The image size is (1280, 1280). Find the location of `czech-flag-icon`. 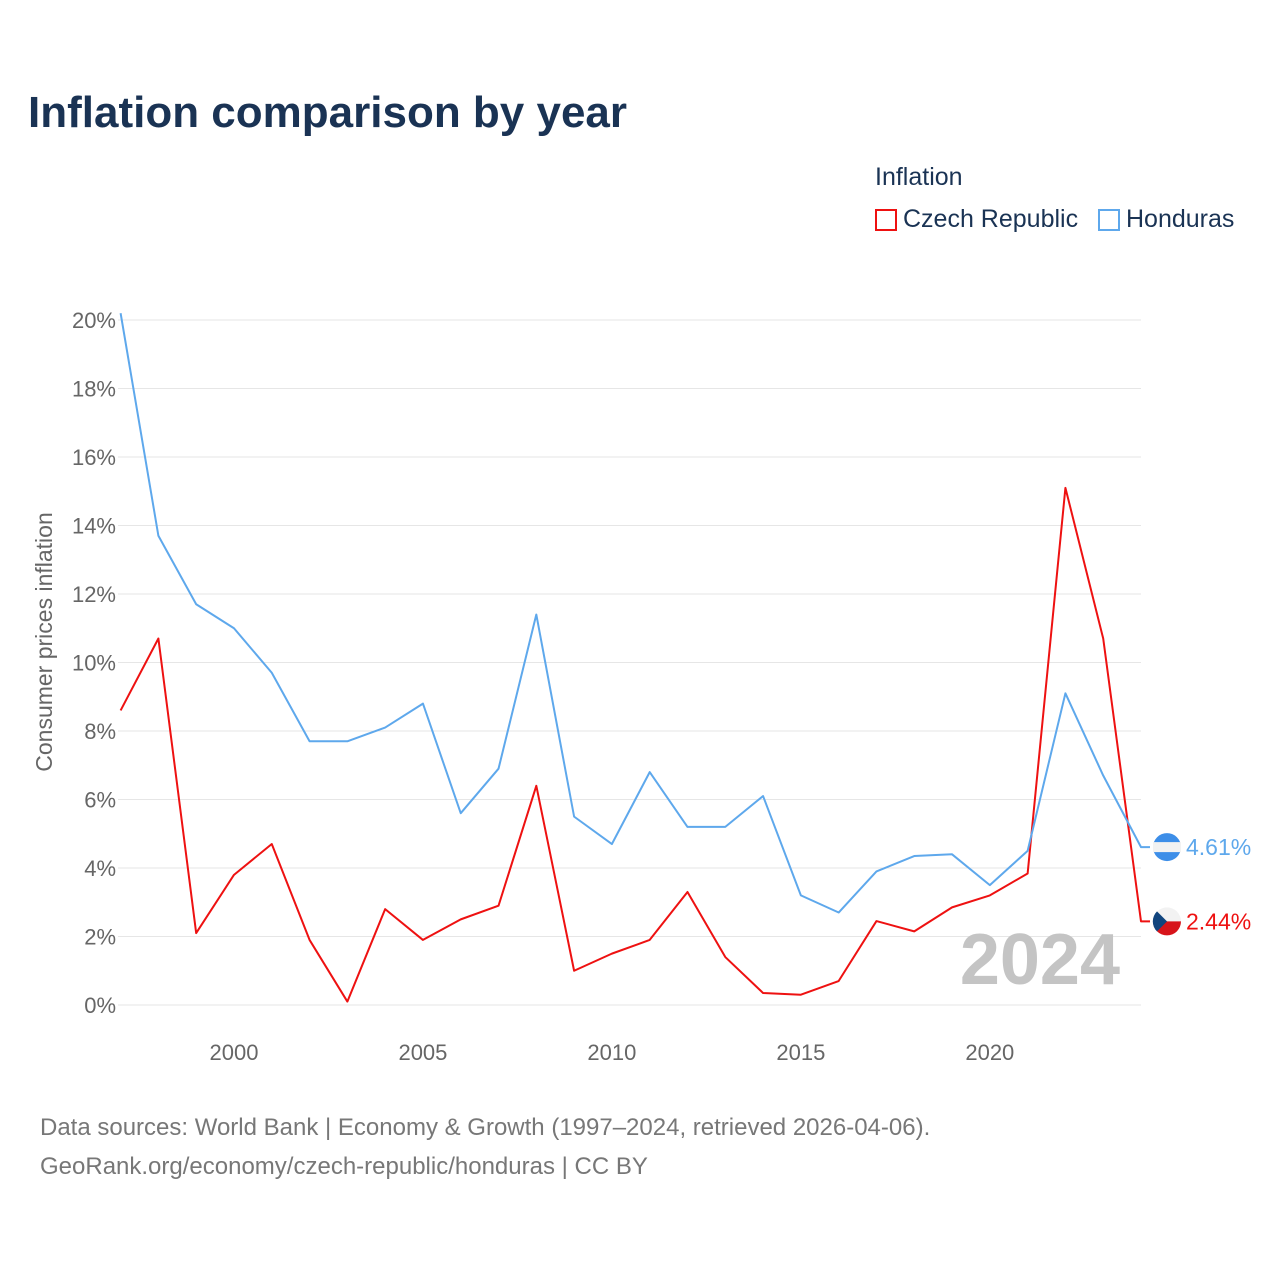

czech-flag-icon is located at coordinates (1166, 921).